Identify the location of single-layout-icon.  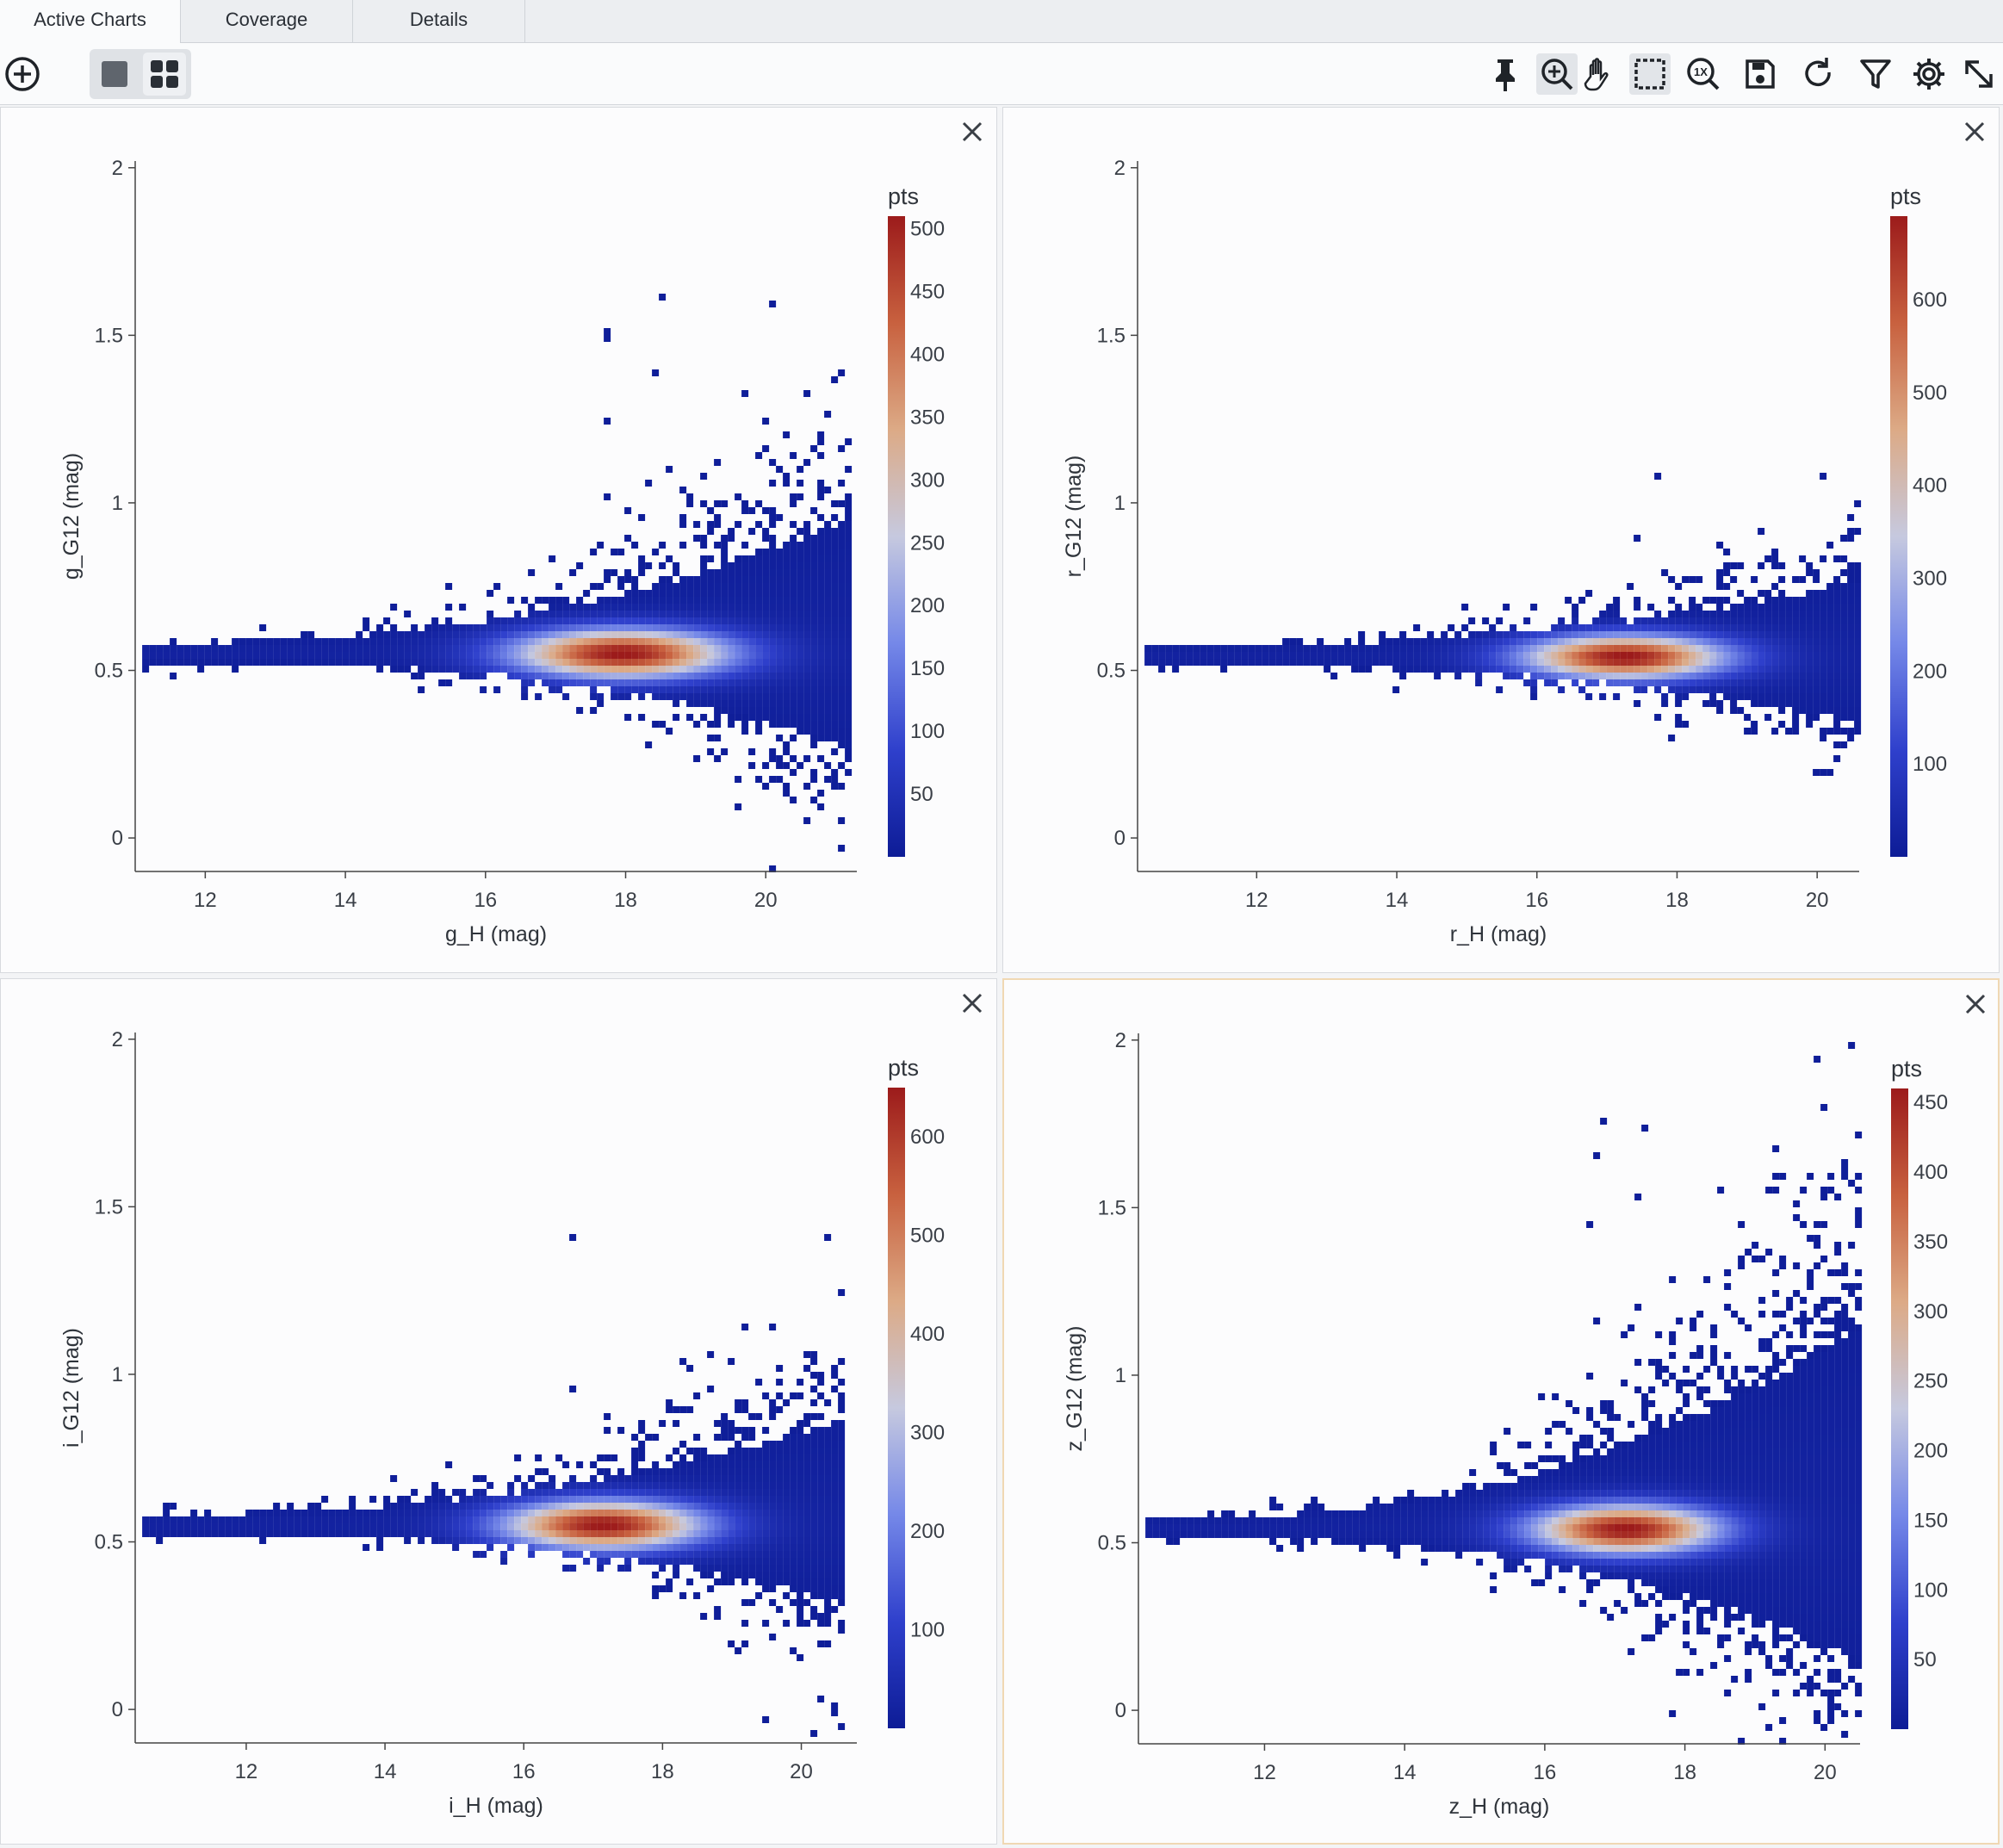
(115, 74).